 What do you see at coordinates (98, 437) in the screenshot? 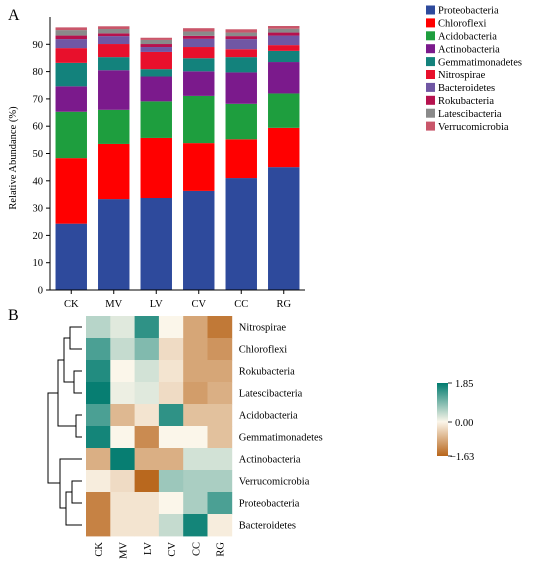
I see `heatmap-cell-gemmatimonadetes-ck` at bounding box center [98, 437].